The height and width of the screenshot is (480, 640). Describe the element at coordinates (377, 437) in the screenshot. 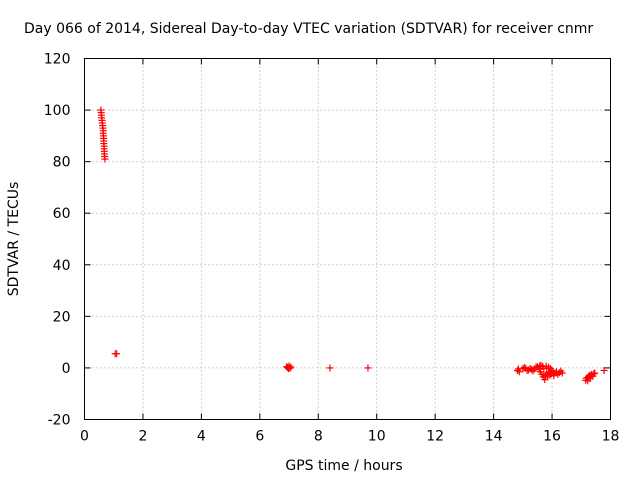

I see `x-tick-label: 10` at that location.